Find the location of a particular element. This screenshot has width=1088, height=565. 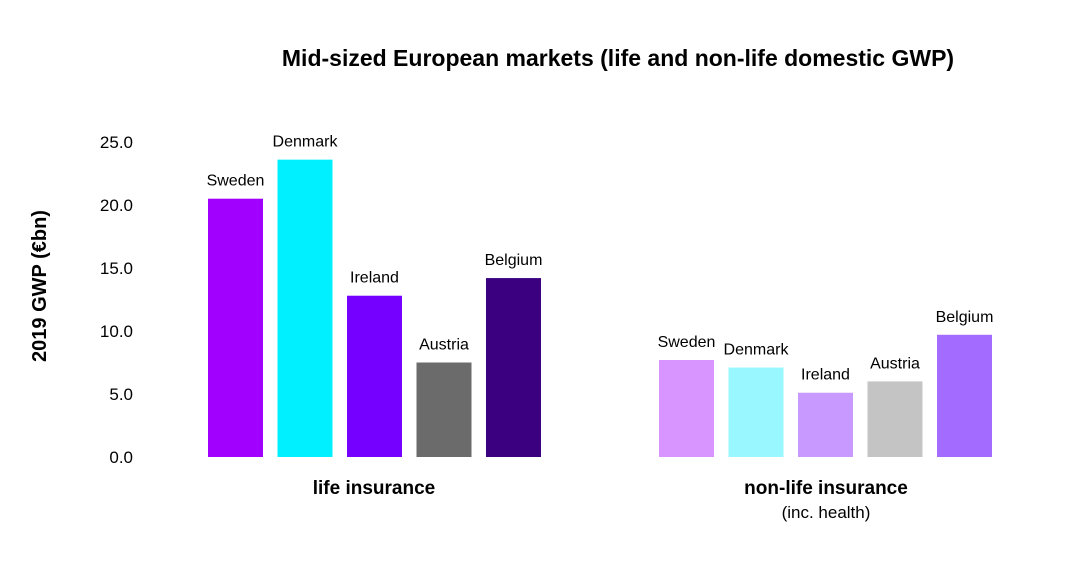

y-tick-label: 10.0 is located at coordinates (116, 331).